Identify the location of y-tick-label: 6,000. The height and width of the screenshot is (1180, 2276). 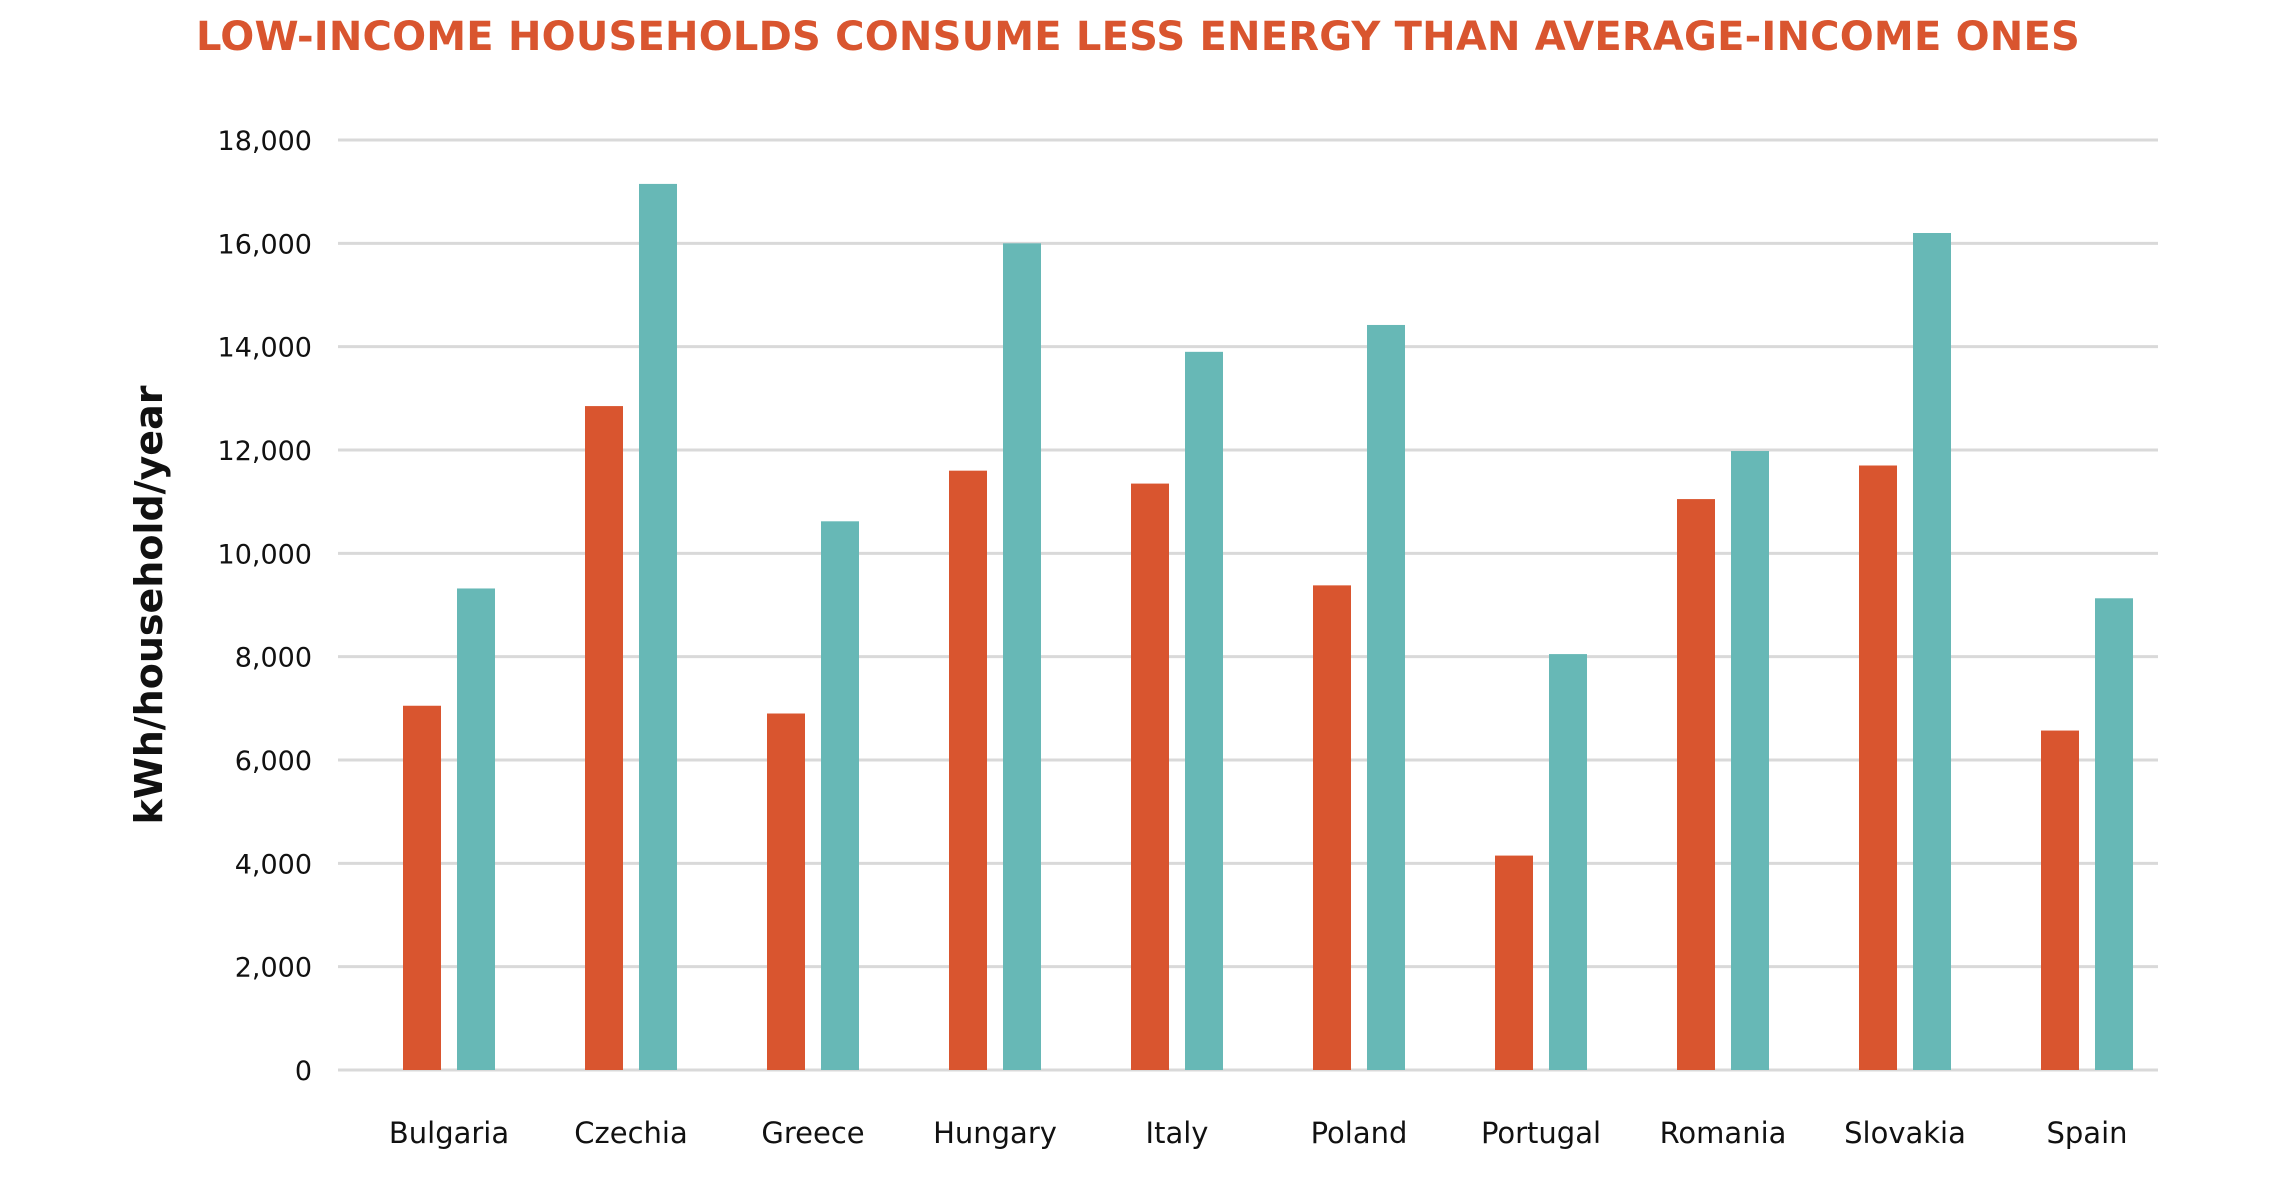
(273, 761).